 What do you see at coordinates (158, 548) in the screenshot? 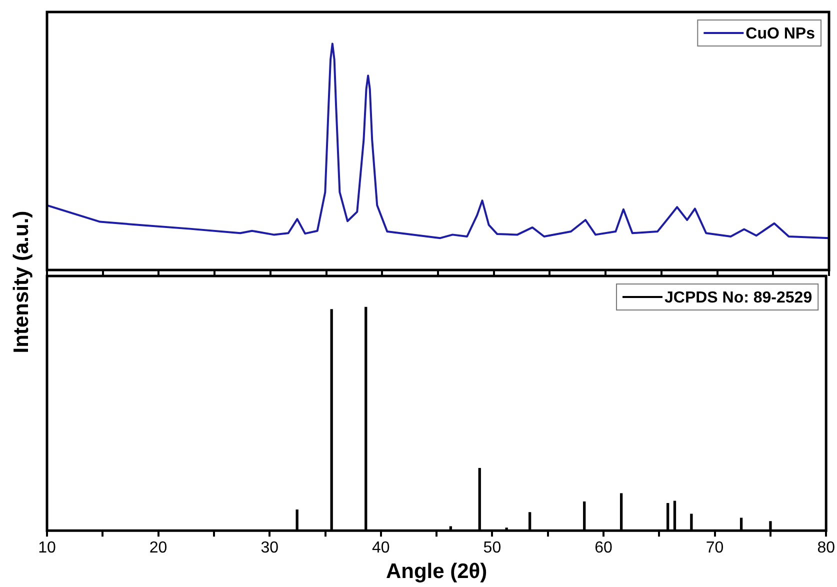
I see `x-tick-label: 20` at bounding box center [158, 548].